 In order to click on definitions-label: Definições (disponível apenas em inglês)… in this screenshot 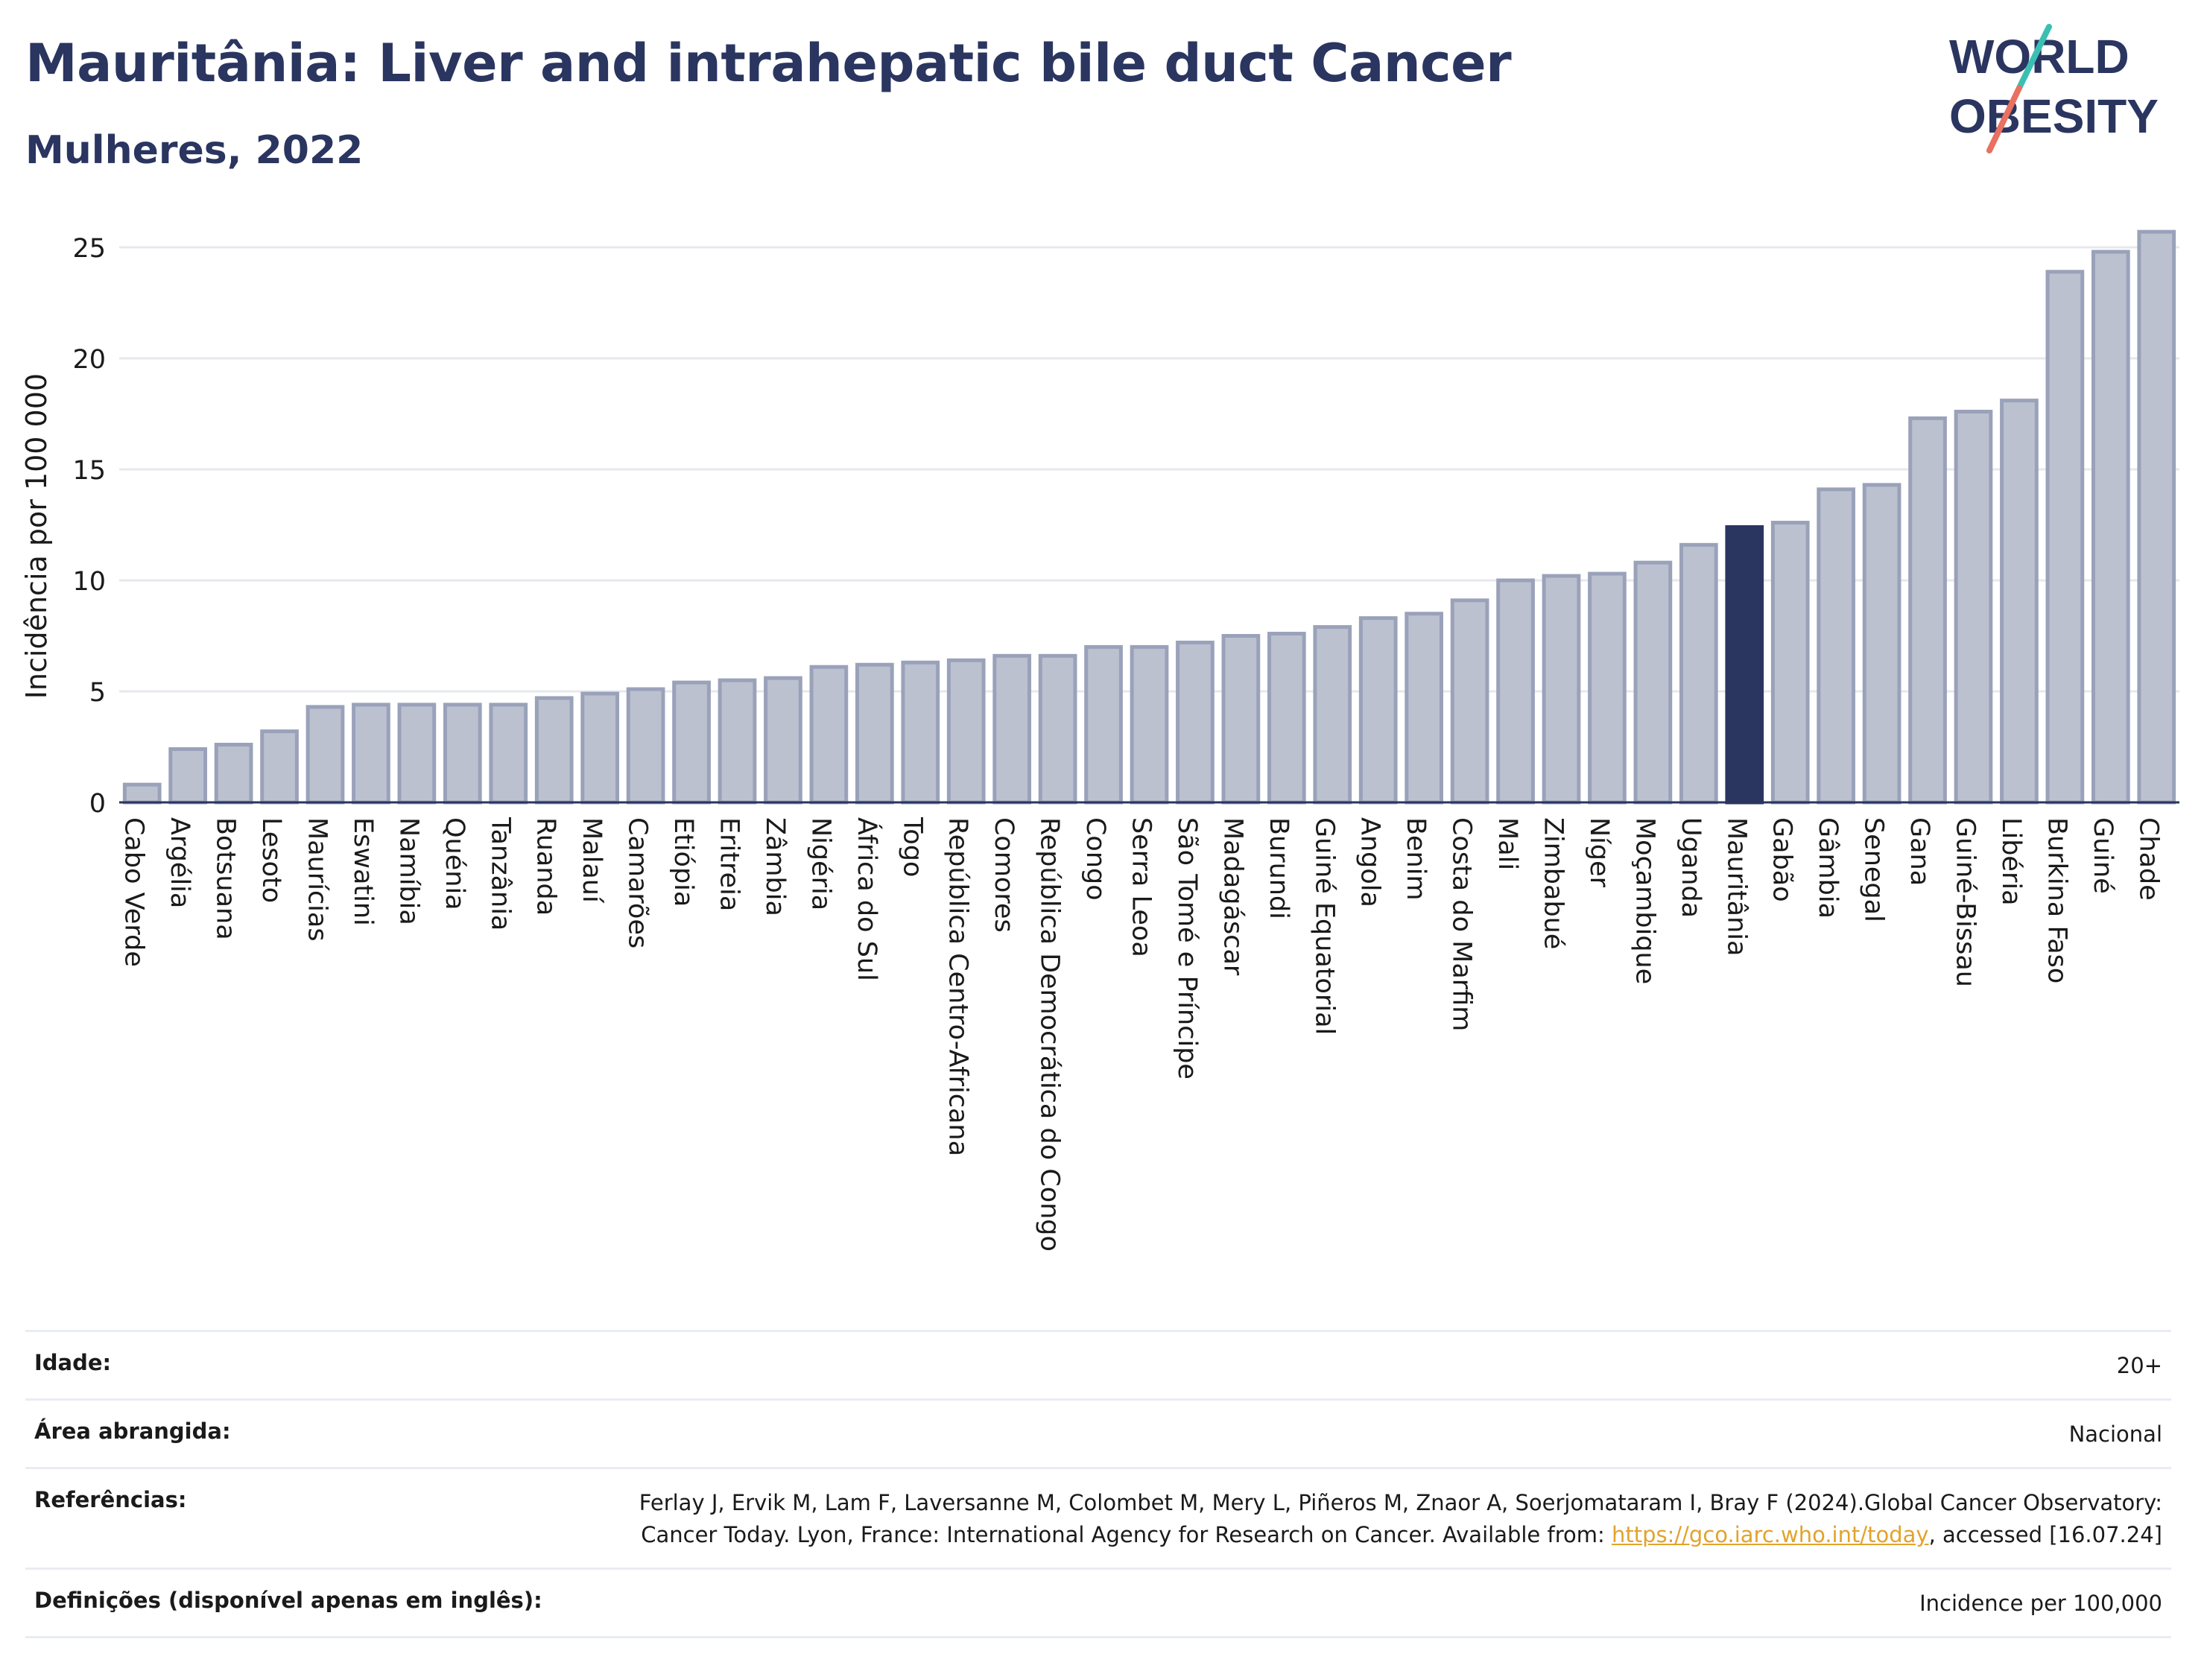, I will do `click(288, 1600)`.